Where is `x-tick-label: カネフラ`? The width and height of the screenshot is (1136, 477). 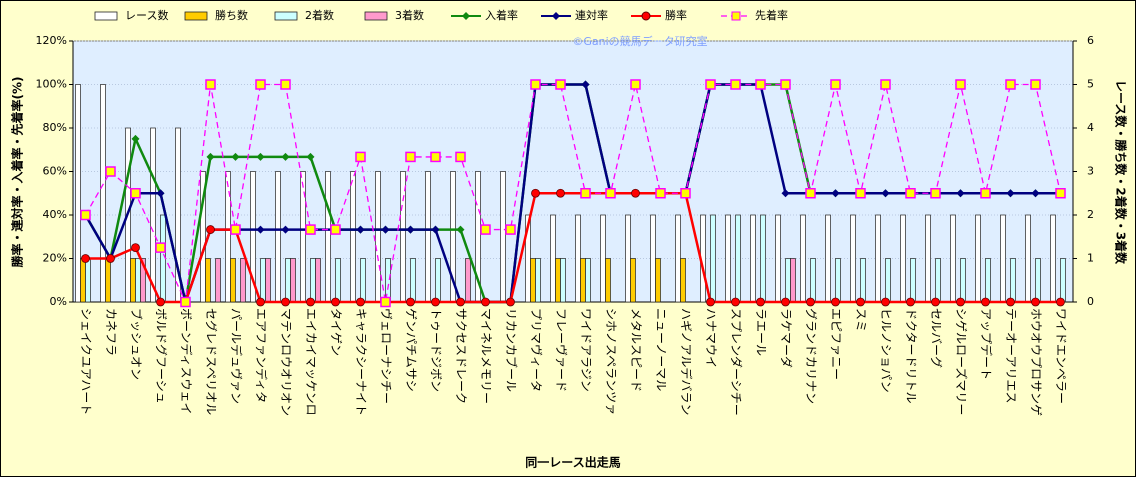 x-tick-label: カネフラ is located at coordinates (111, 332).